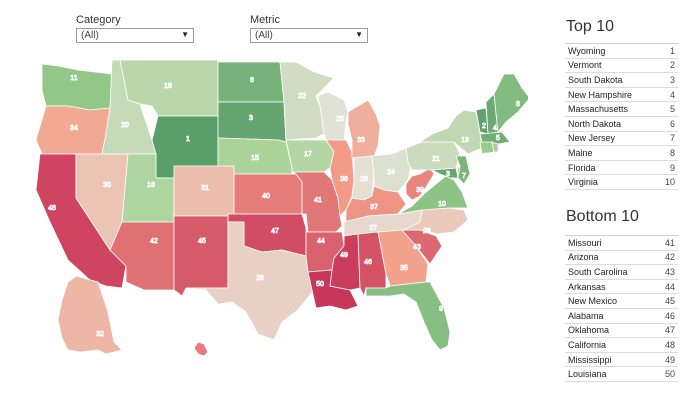  I want to click on state-WI, so click(333, 116).